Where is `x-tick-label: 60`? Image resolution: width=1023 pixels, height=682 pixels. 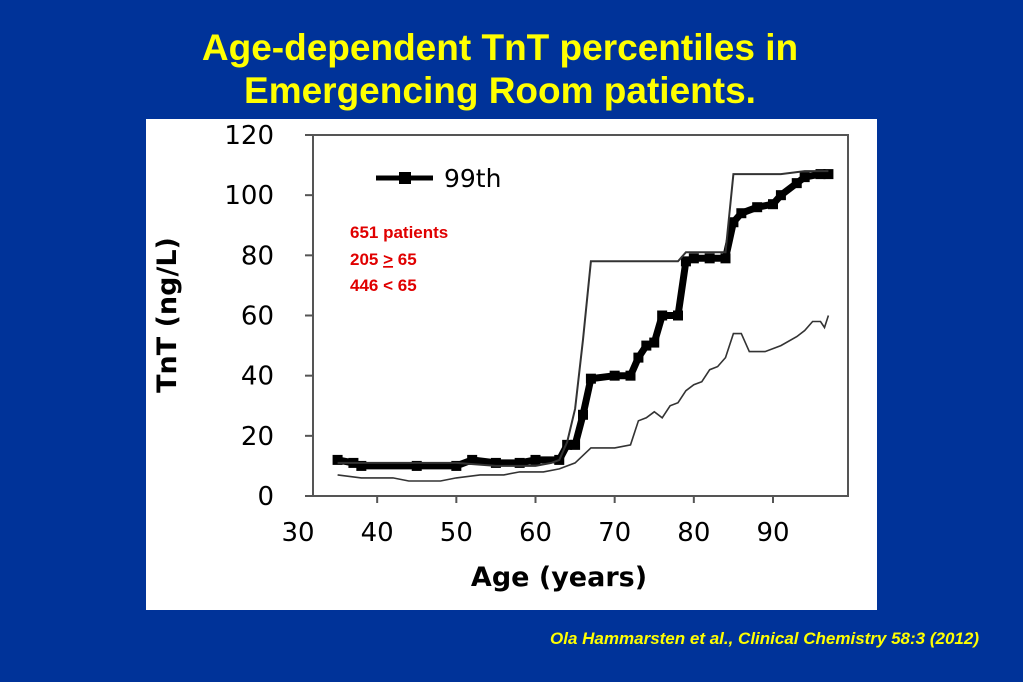 x-tick-label: 60 is located at coordinates (535, 533).